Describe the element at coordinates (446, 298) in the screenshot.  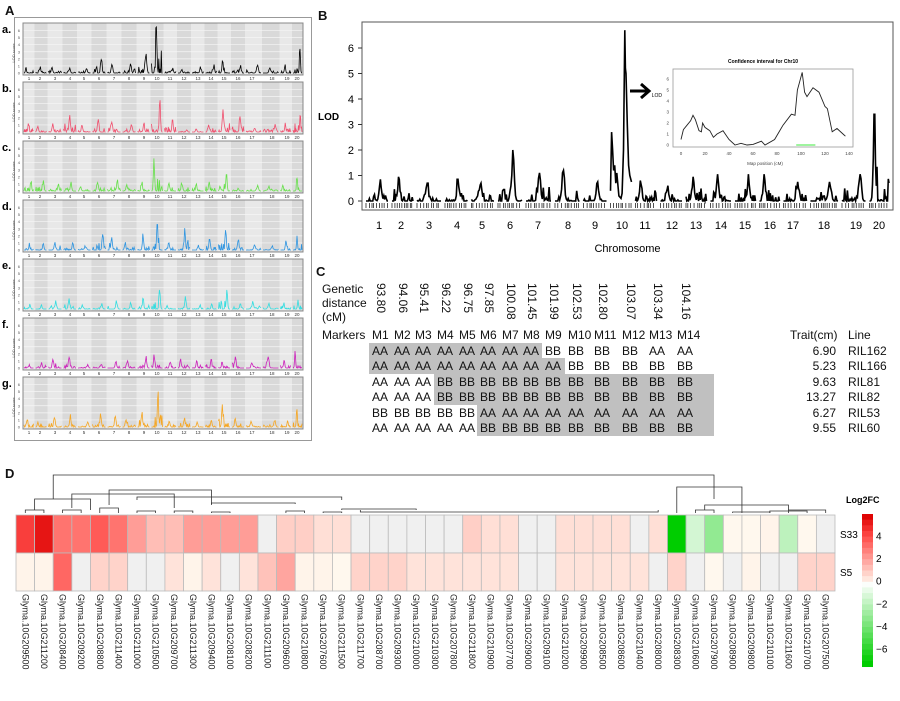
I see `genetic-distance-value: 96.22` at that location.